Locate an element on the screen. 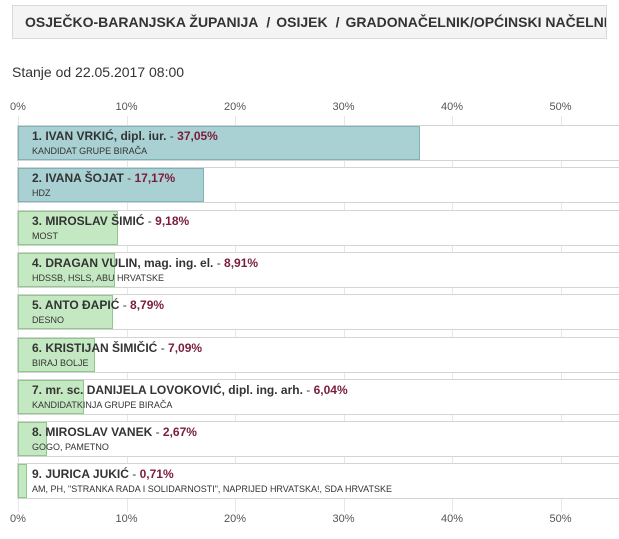 Image resolution: width=619 pixels, height=539 pixels. candidate-party: GOGO, PAMETNO is located at coordinates (70, 447).